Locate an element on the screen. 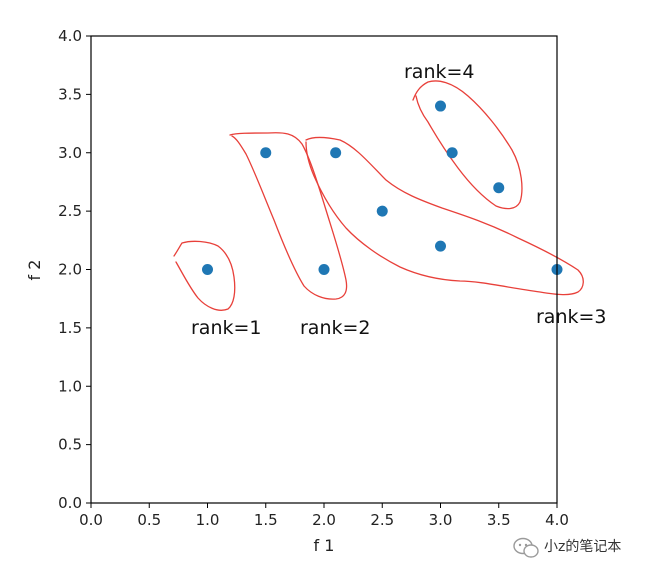  y-axis-ticks: 0.0 0.5 1.0 1.5 2.0 2.5 3.0 3.5 4.0 is located at coordinates (74, 269).